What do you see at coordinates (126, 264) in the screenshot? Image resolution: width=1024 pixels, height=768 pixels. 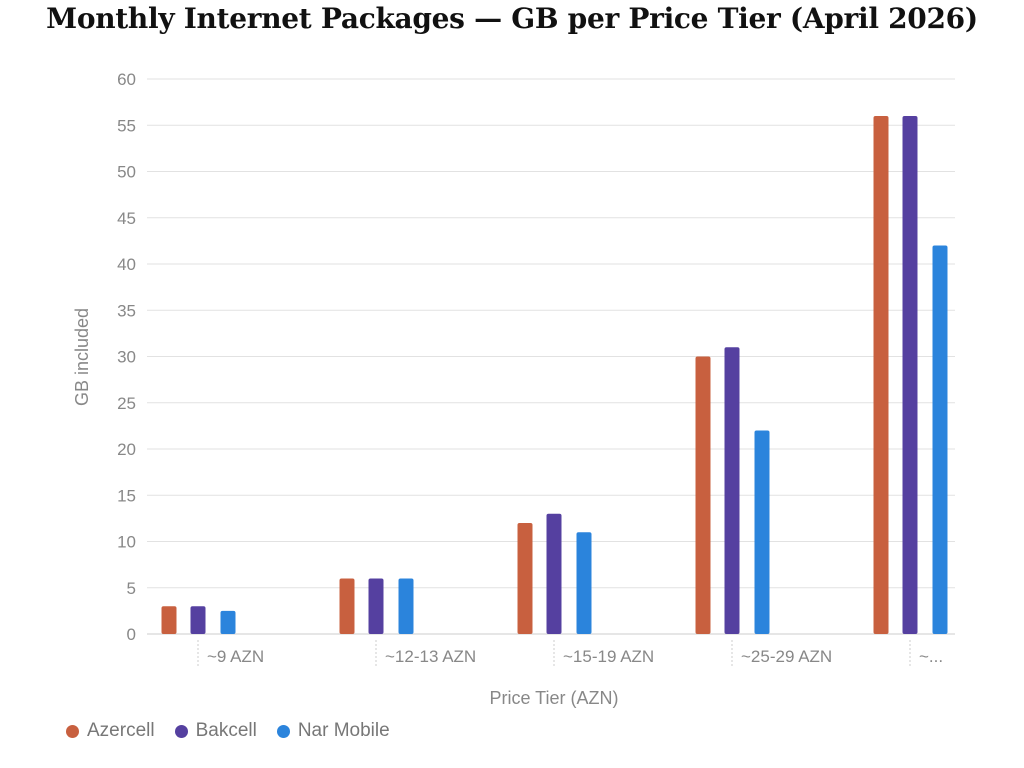 I see `y-tick-label: 40` at bounding box center [126, 264].